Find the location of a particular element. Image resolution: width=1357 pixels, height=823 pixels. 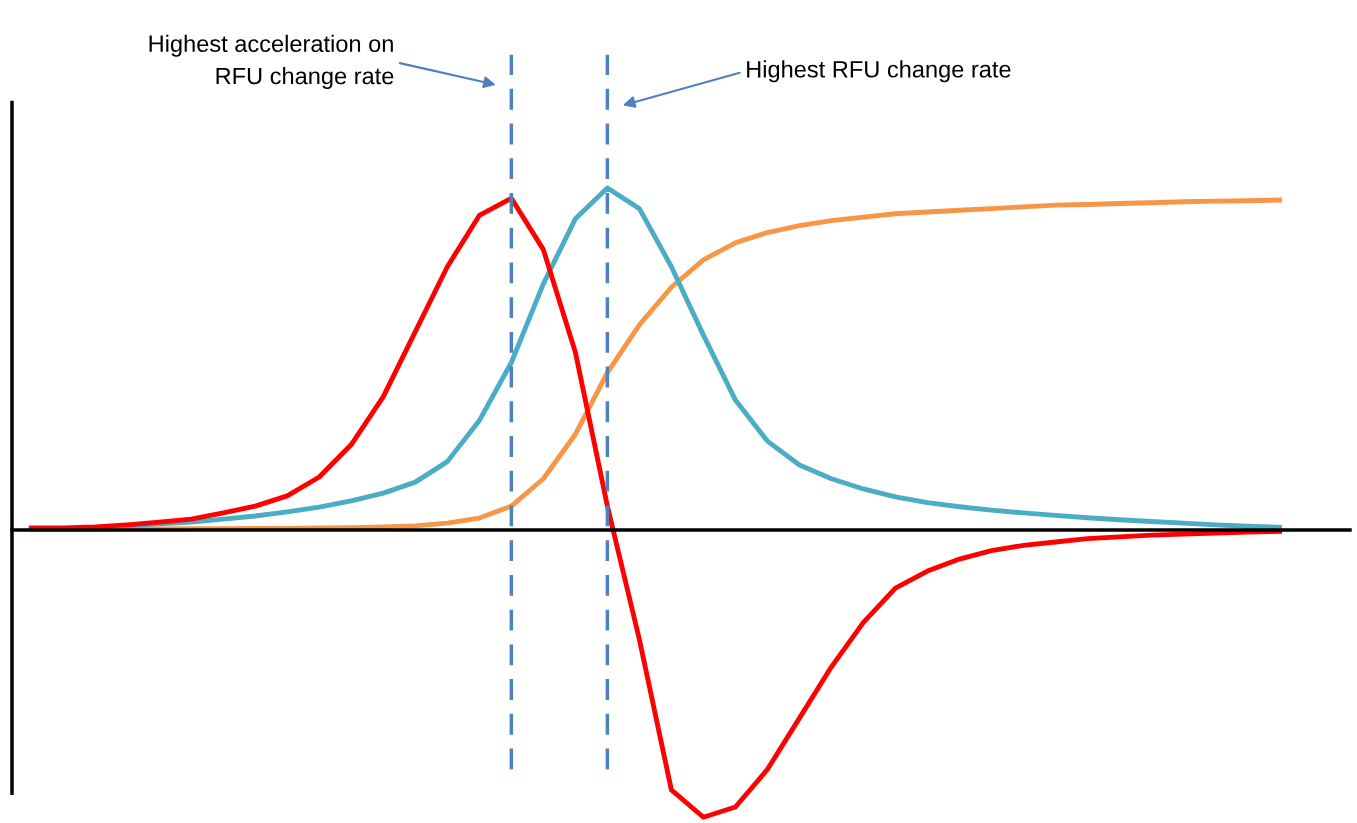

text: Highest acceleration on RFU change rate is located at coordinates (271, 62).